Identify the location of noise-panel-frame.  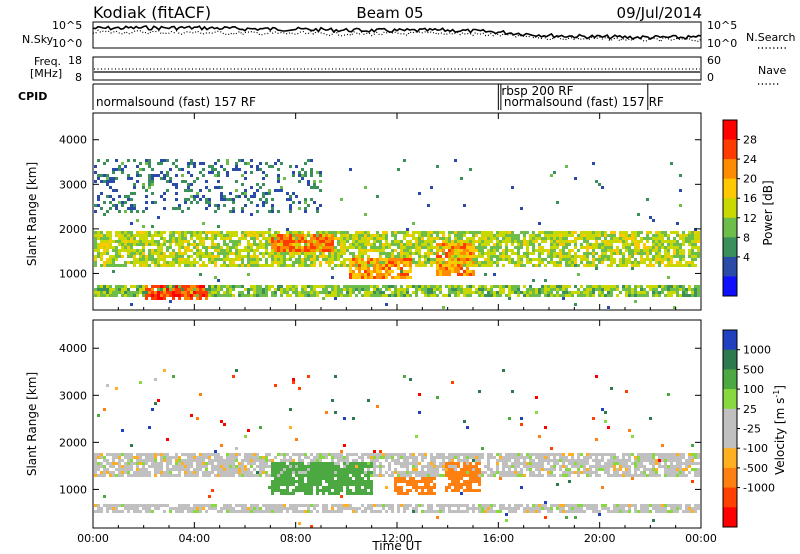
(397, 35).